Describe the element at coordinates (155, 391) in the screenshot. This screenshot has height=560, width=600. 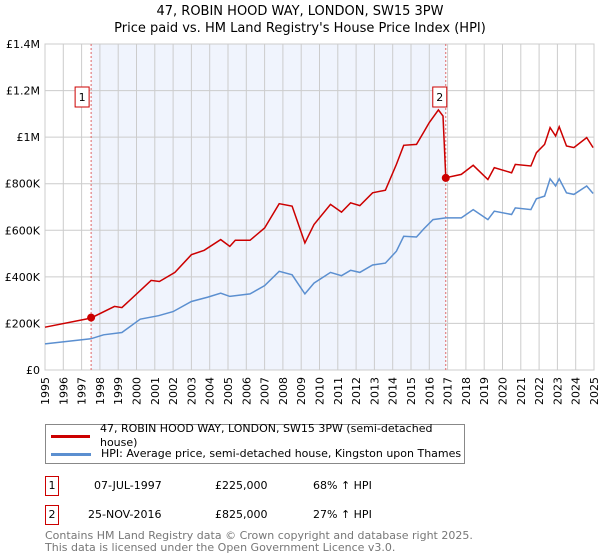
I see `x-tick-label: 2001` at that location.